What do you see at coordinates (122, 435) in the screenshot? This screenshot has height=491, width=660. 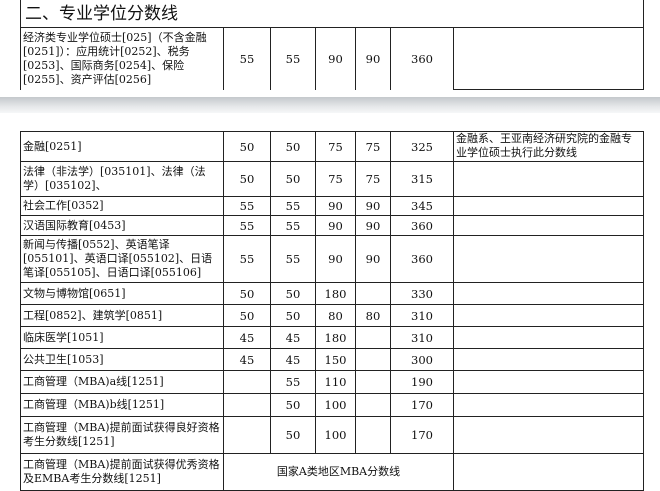 I see `program-name: 工商管理（MBA)提前面试获得良好资格考生分数线[1251]` at bounding box center [122, 435].